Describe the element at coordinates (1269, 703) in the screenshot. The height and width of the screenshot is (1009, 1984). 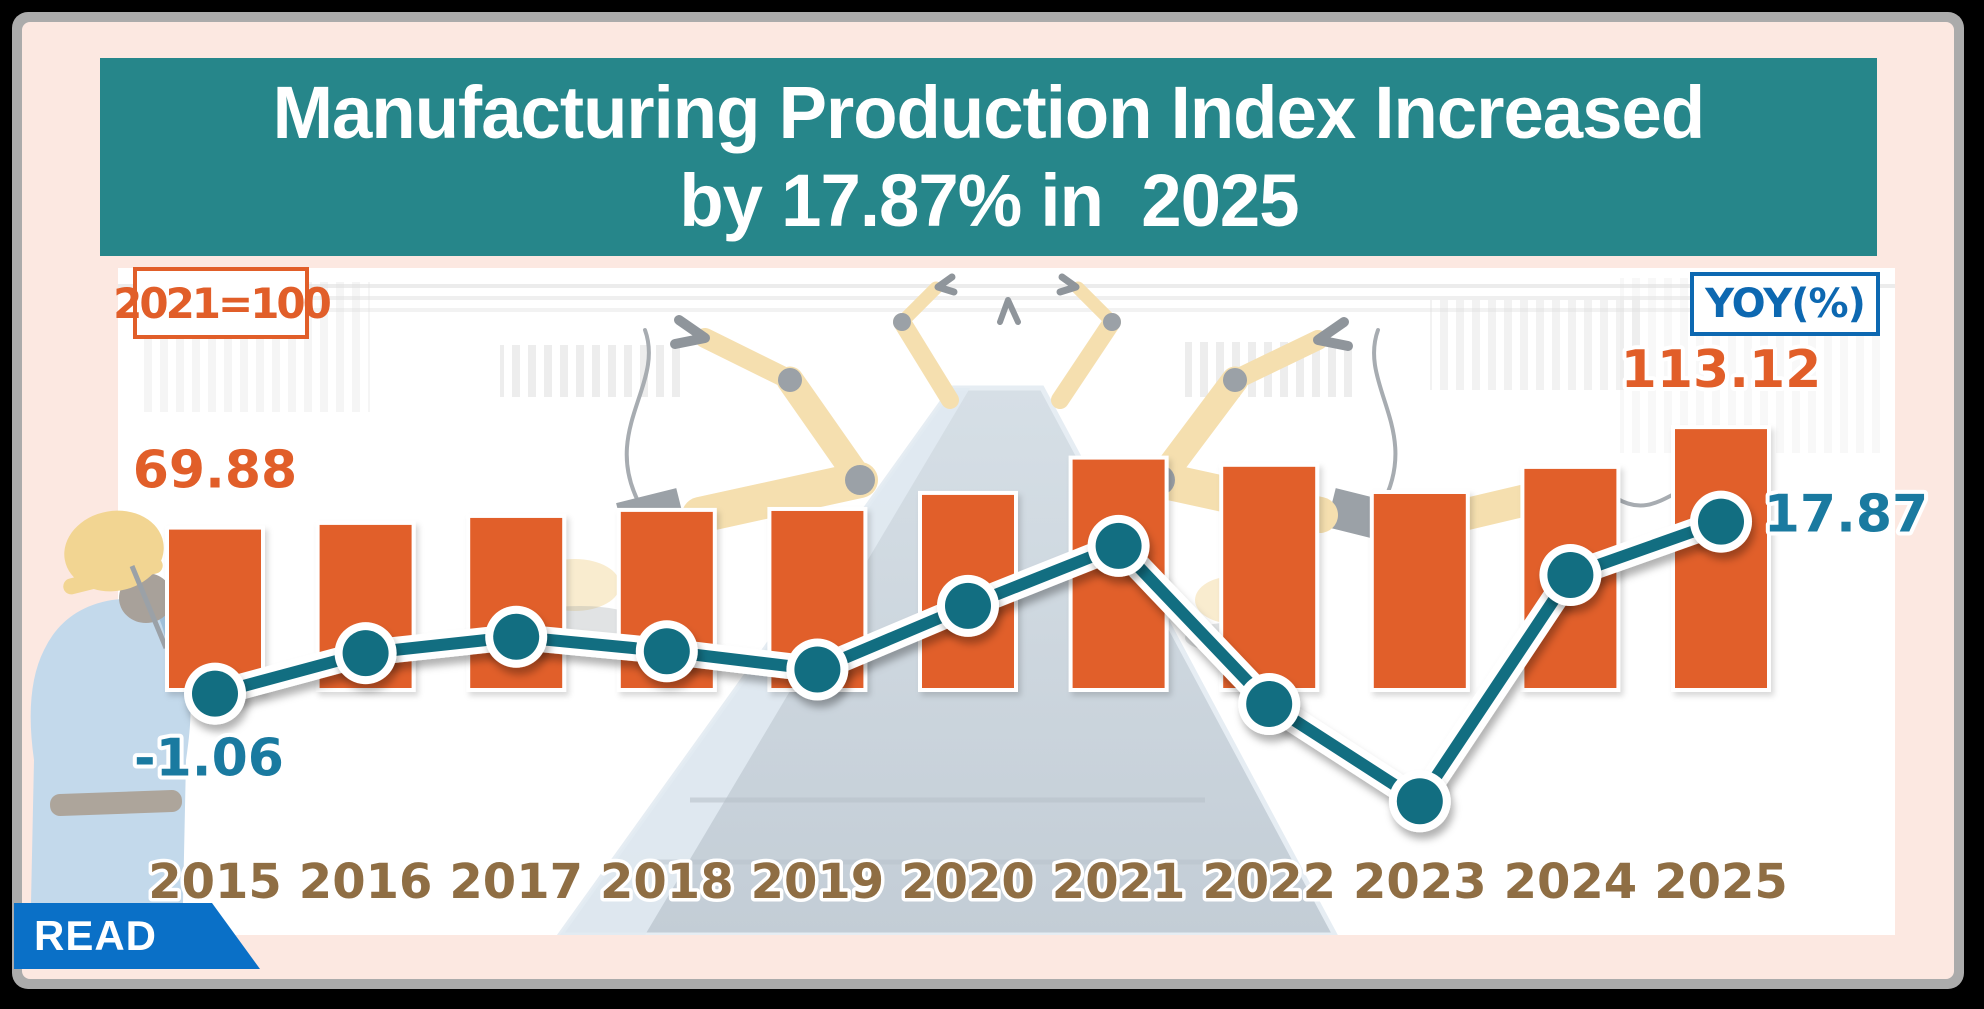
I see `marker-2022` at that location.